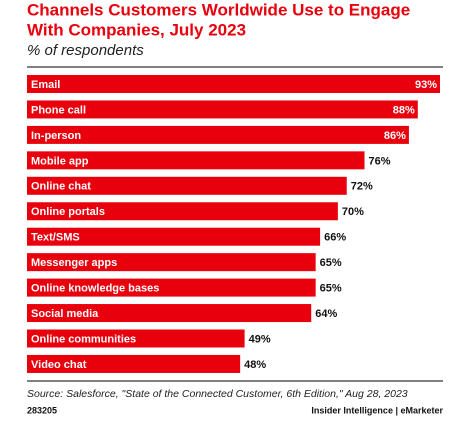 The width and height of the screenshot is (472, 432). What do you see at coordinates (85, 50) in the screenshot?
I see `chart-subtitle: % of respondents` at bounding box center [85, 50].